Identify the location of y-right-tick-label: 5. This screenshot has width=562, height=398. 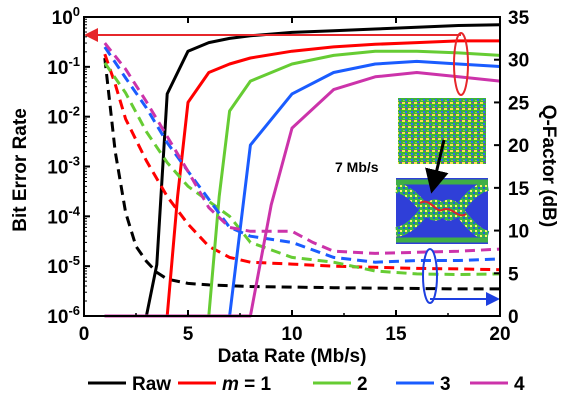
(513, 274).